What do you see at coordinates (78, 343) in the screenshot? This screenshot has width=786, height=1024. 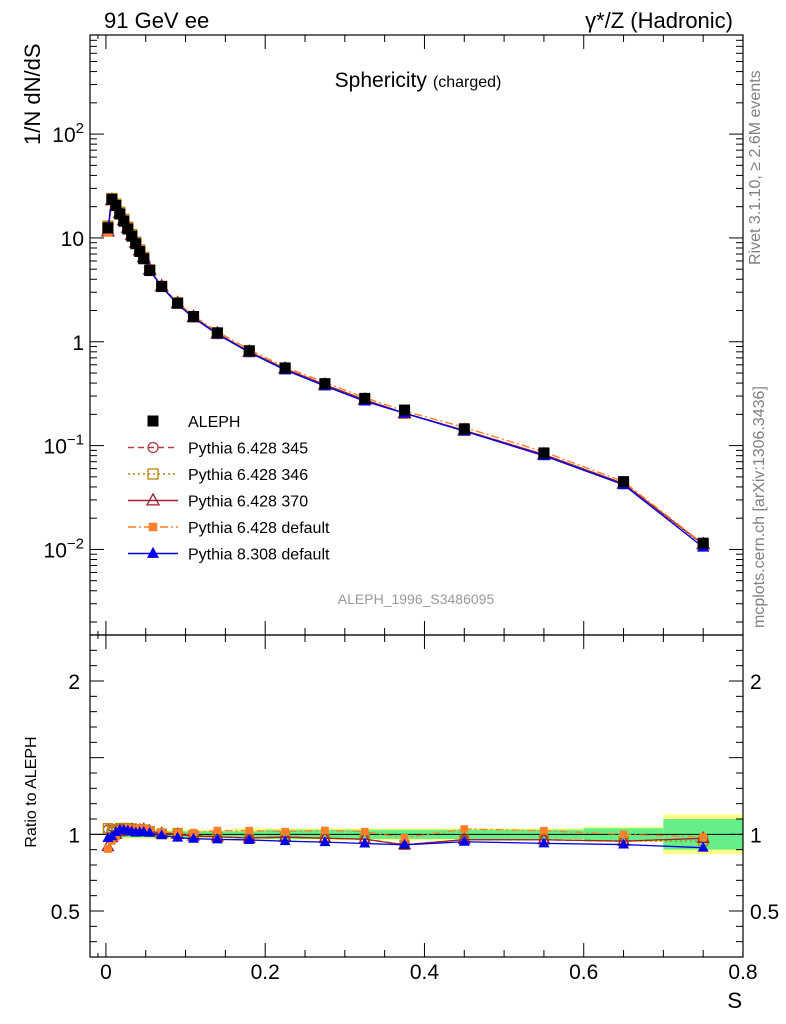 I see `y-tick-label: 1` at bounding box center [78, 343].